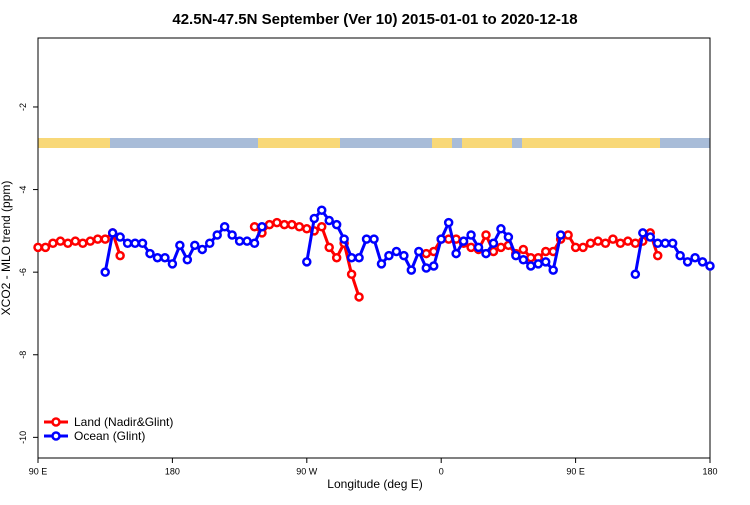  Describe the element at coordinates (23, 190) in the screenshot. I see `y-tick-label: -4` at that location.